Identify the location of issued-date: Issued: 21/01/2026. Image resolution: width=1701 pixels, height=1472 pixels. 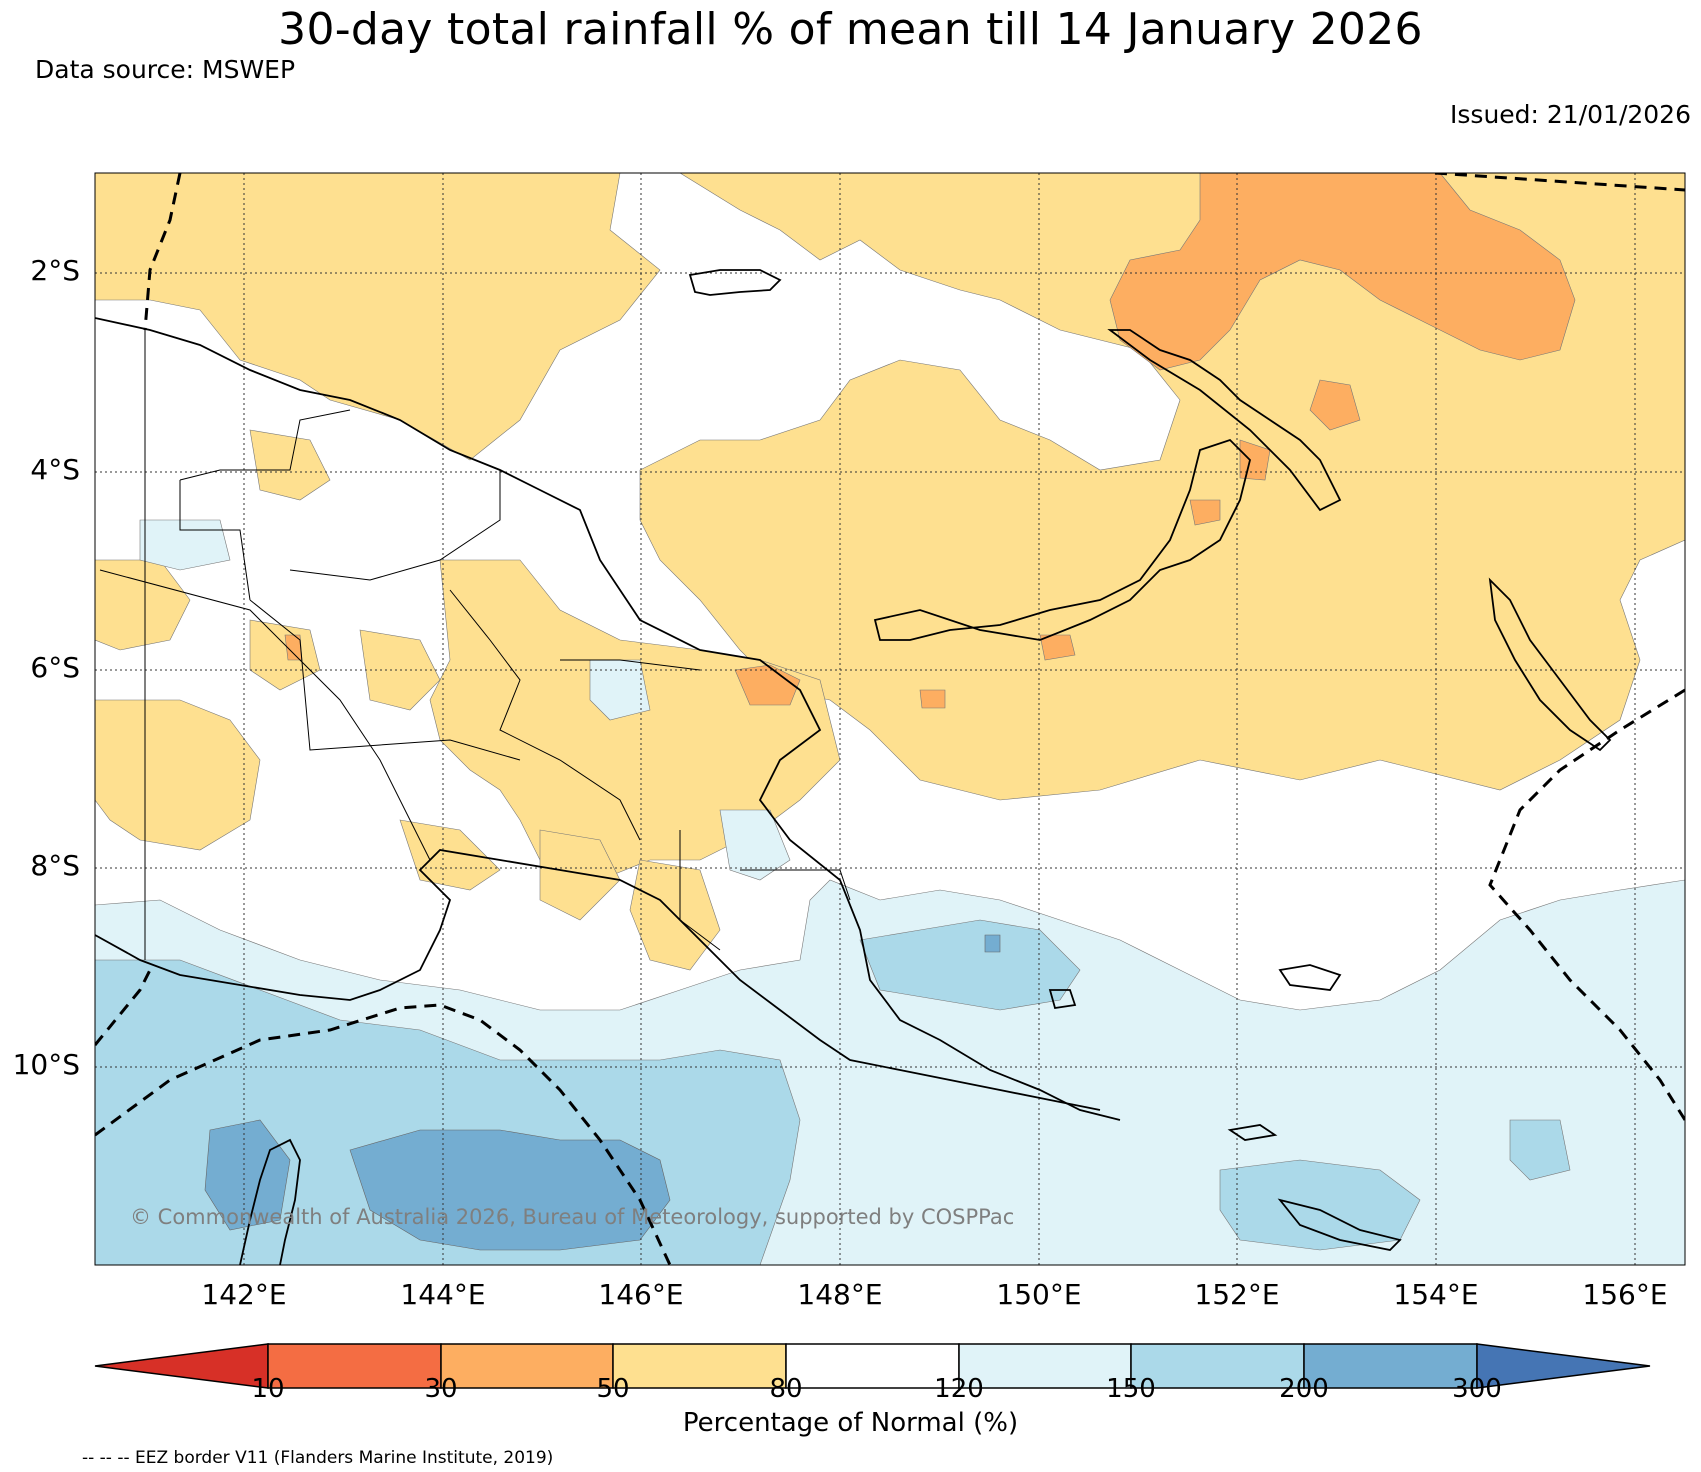
(1570, 114).